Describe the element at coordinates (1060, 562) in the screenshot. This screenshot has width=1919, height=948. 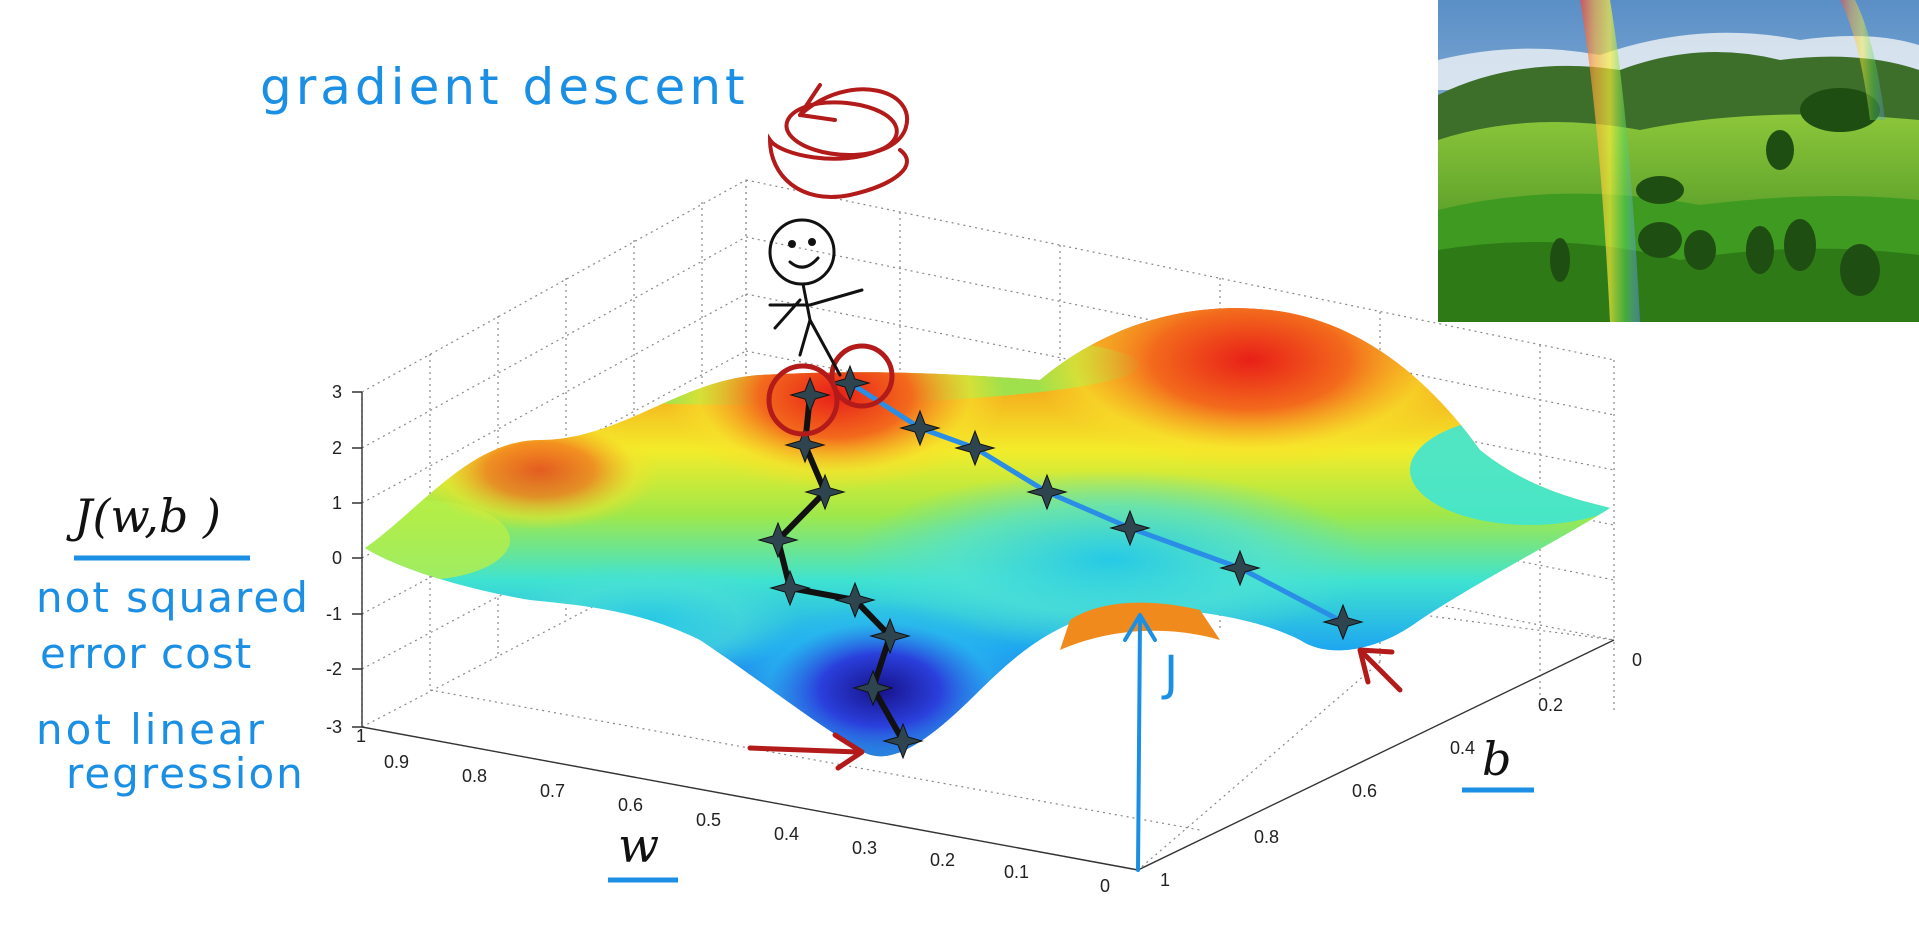
I see `step-markers` at that location.